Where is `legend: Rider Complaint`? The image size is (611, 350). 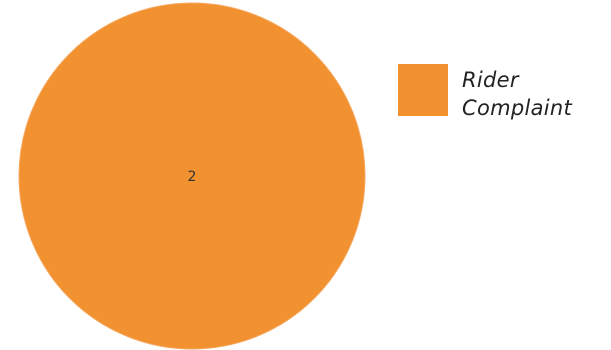 legend: Rider Complaint is located at coordinates (500, 93).